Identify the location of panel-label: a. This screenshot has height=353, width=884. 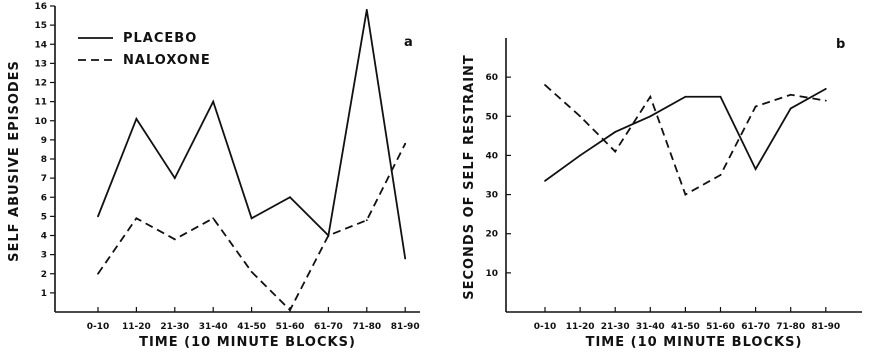
(408, 42).